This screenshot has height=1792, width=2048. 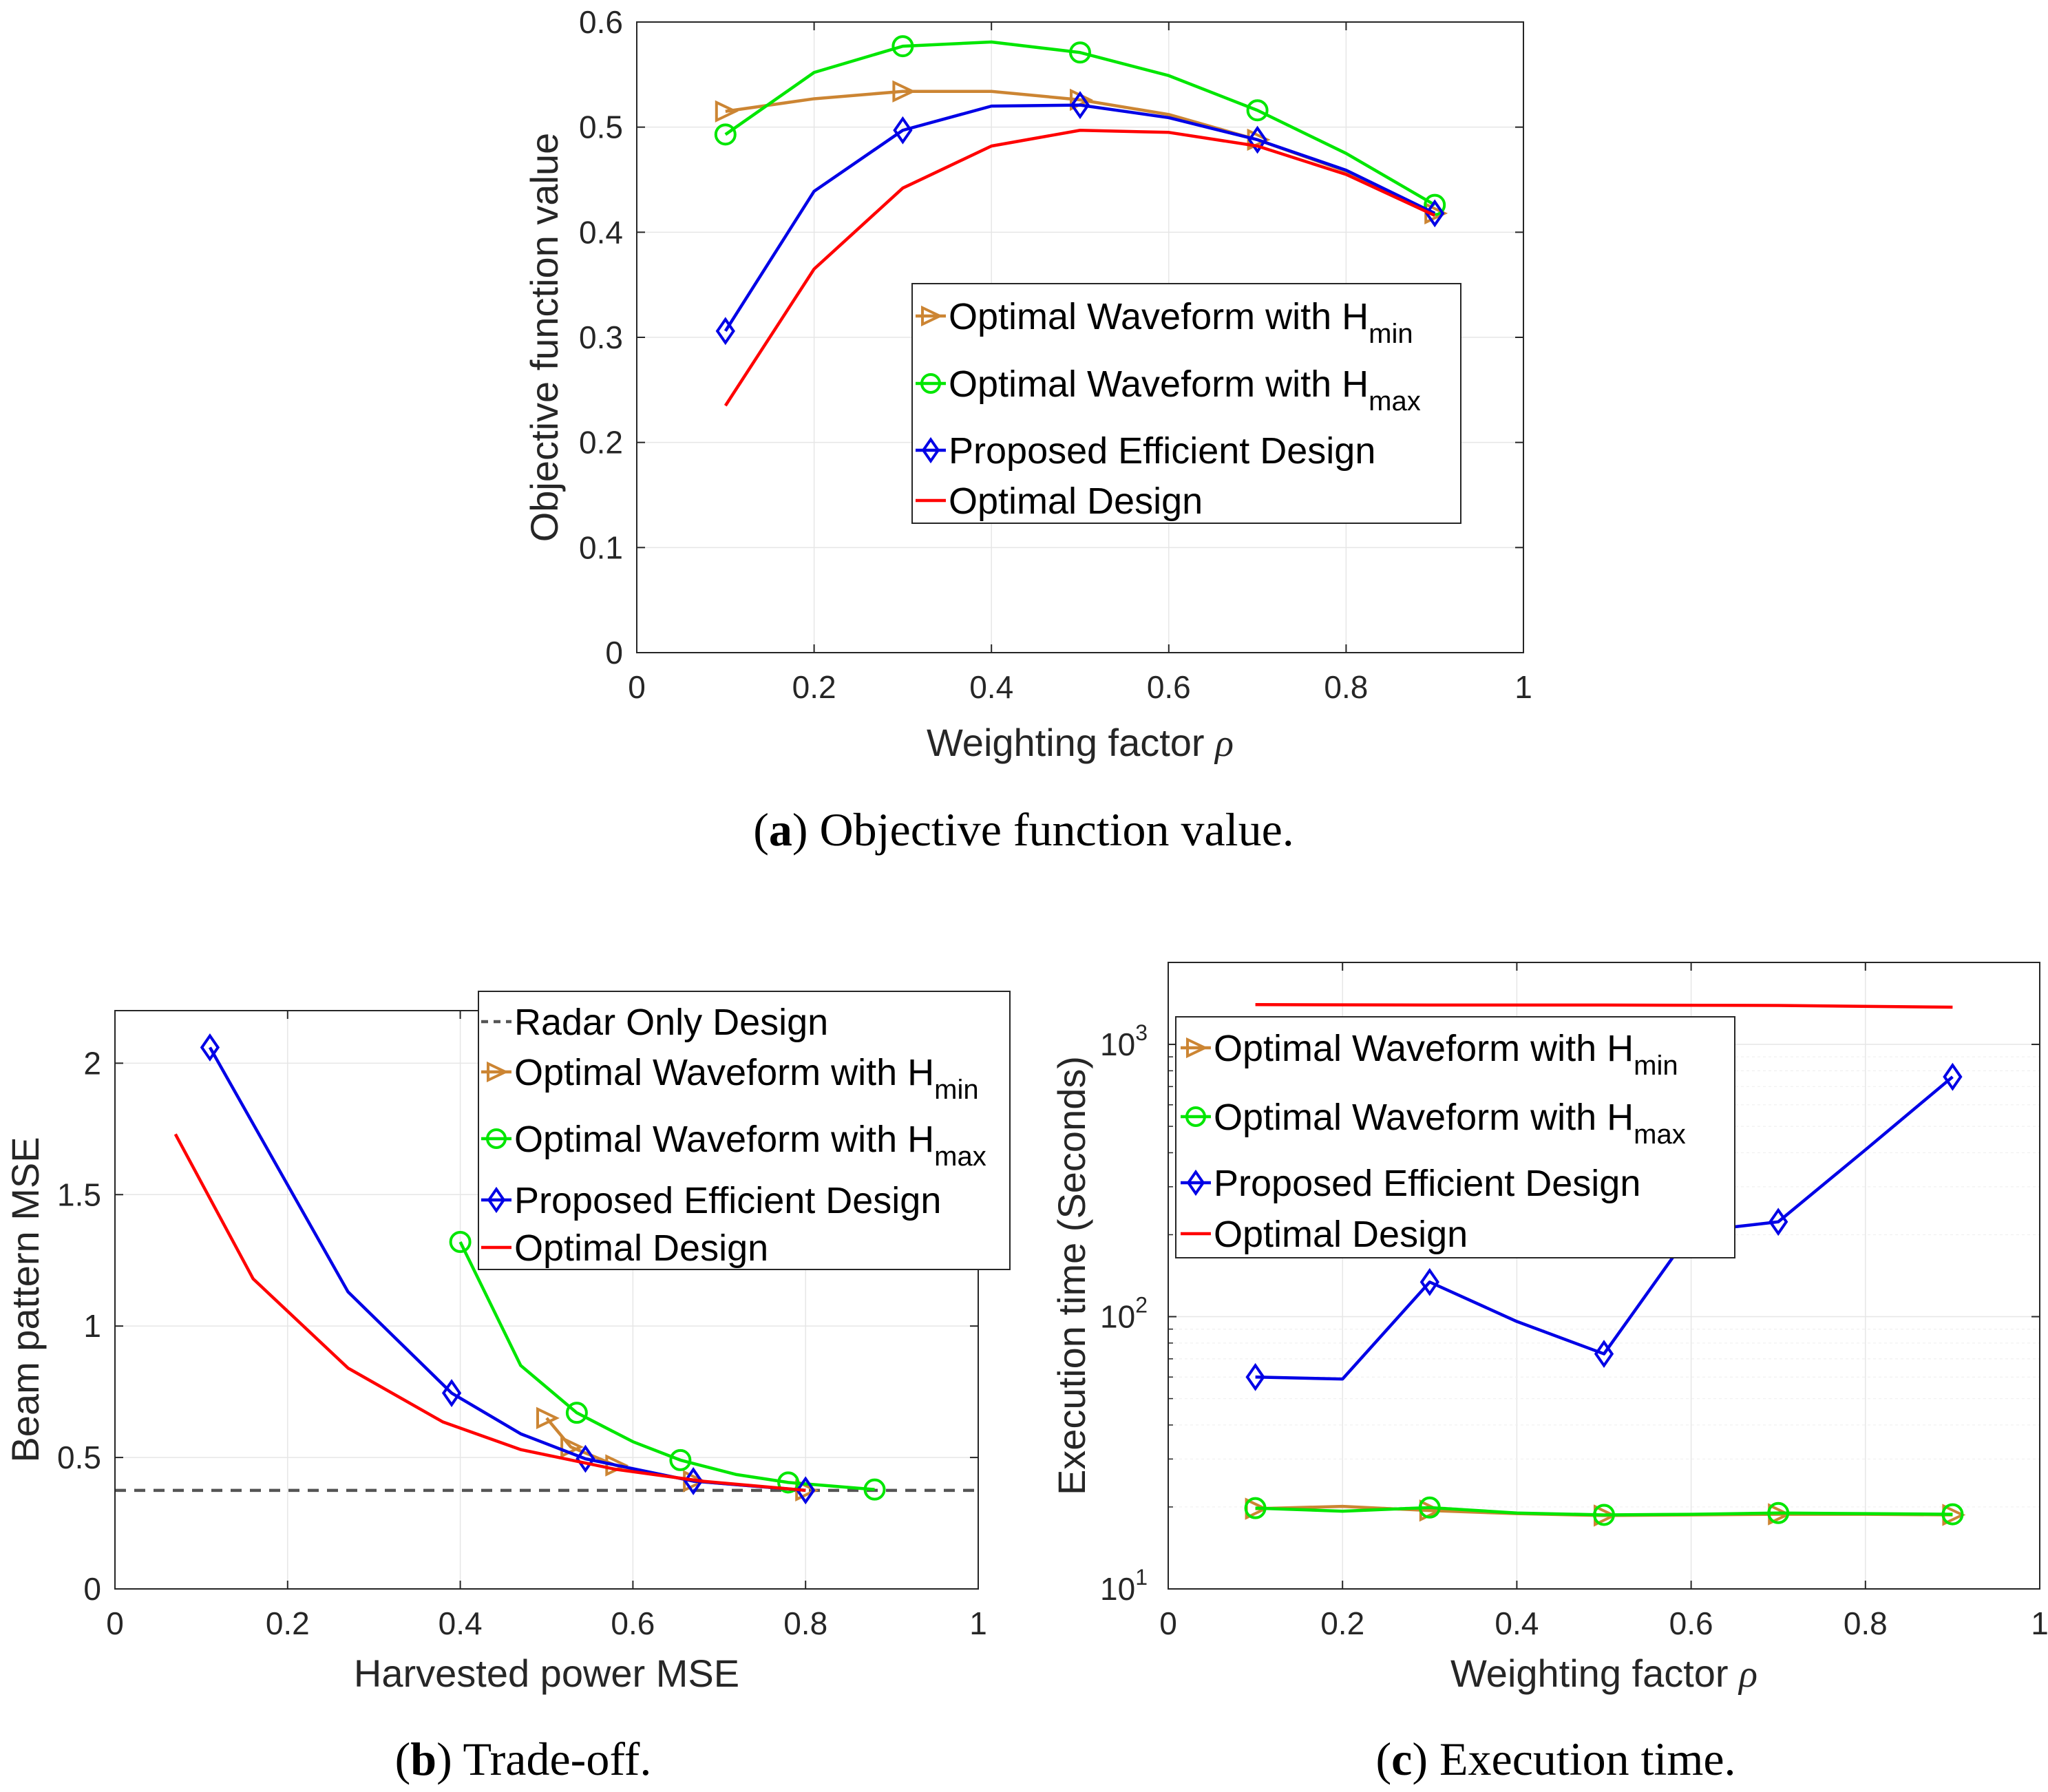 I want to click on y-tick-label: 0.6, so click(x=601, y=22).